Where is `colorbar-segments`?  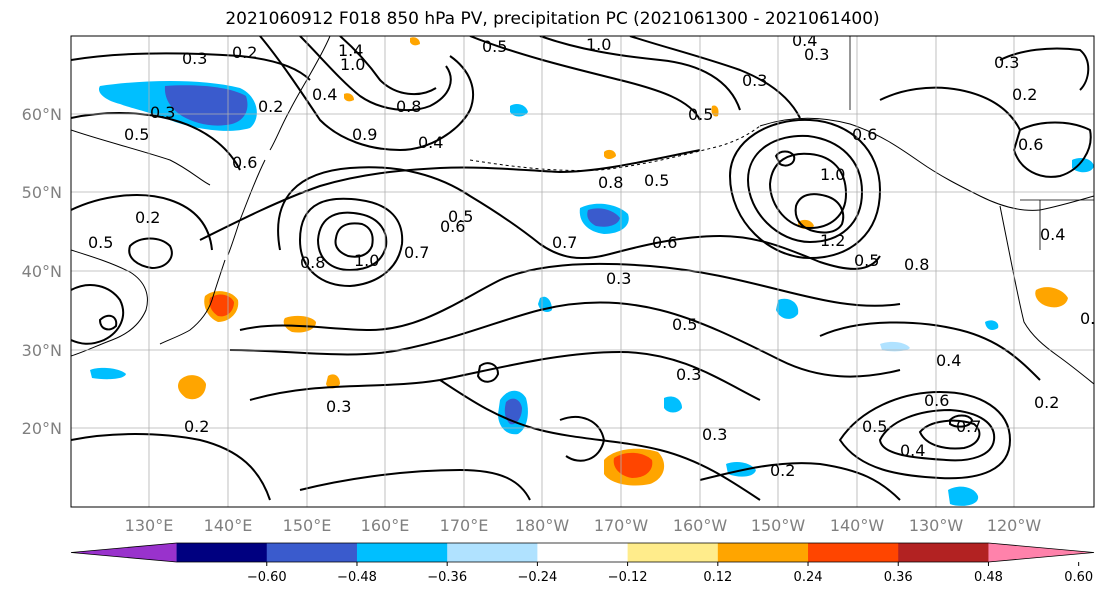
colorbar-segments is located at coordinates (582, 552).